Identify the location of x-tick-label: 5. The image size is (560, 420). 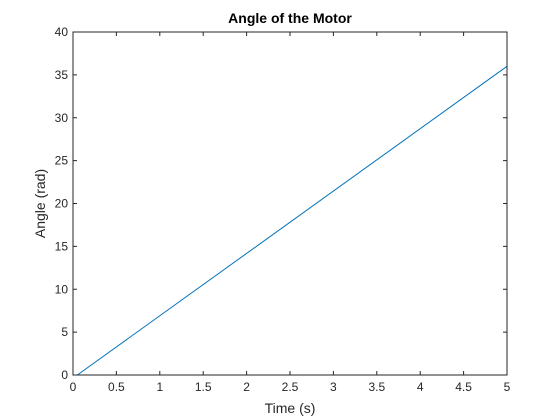
(507, 387).